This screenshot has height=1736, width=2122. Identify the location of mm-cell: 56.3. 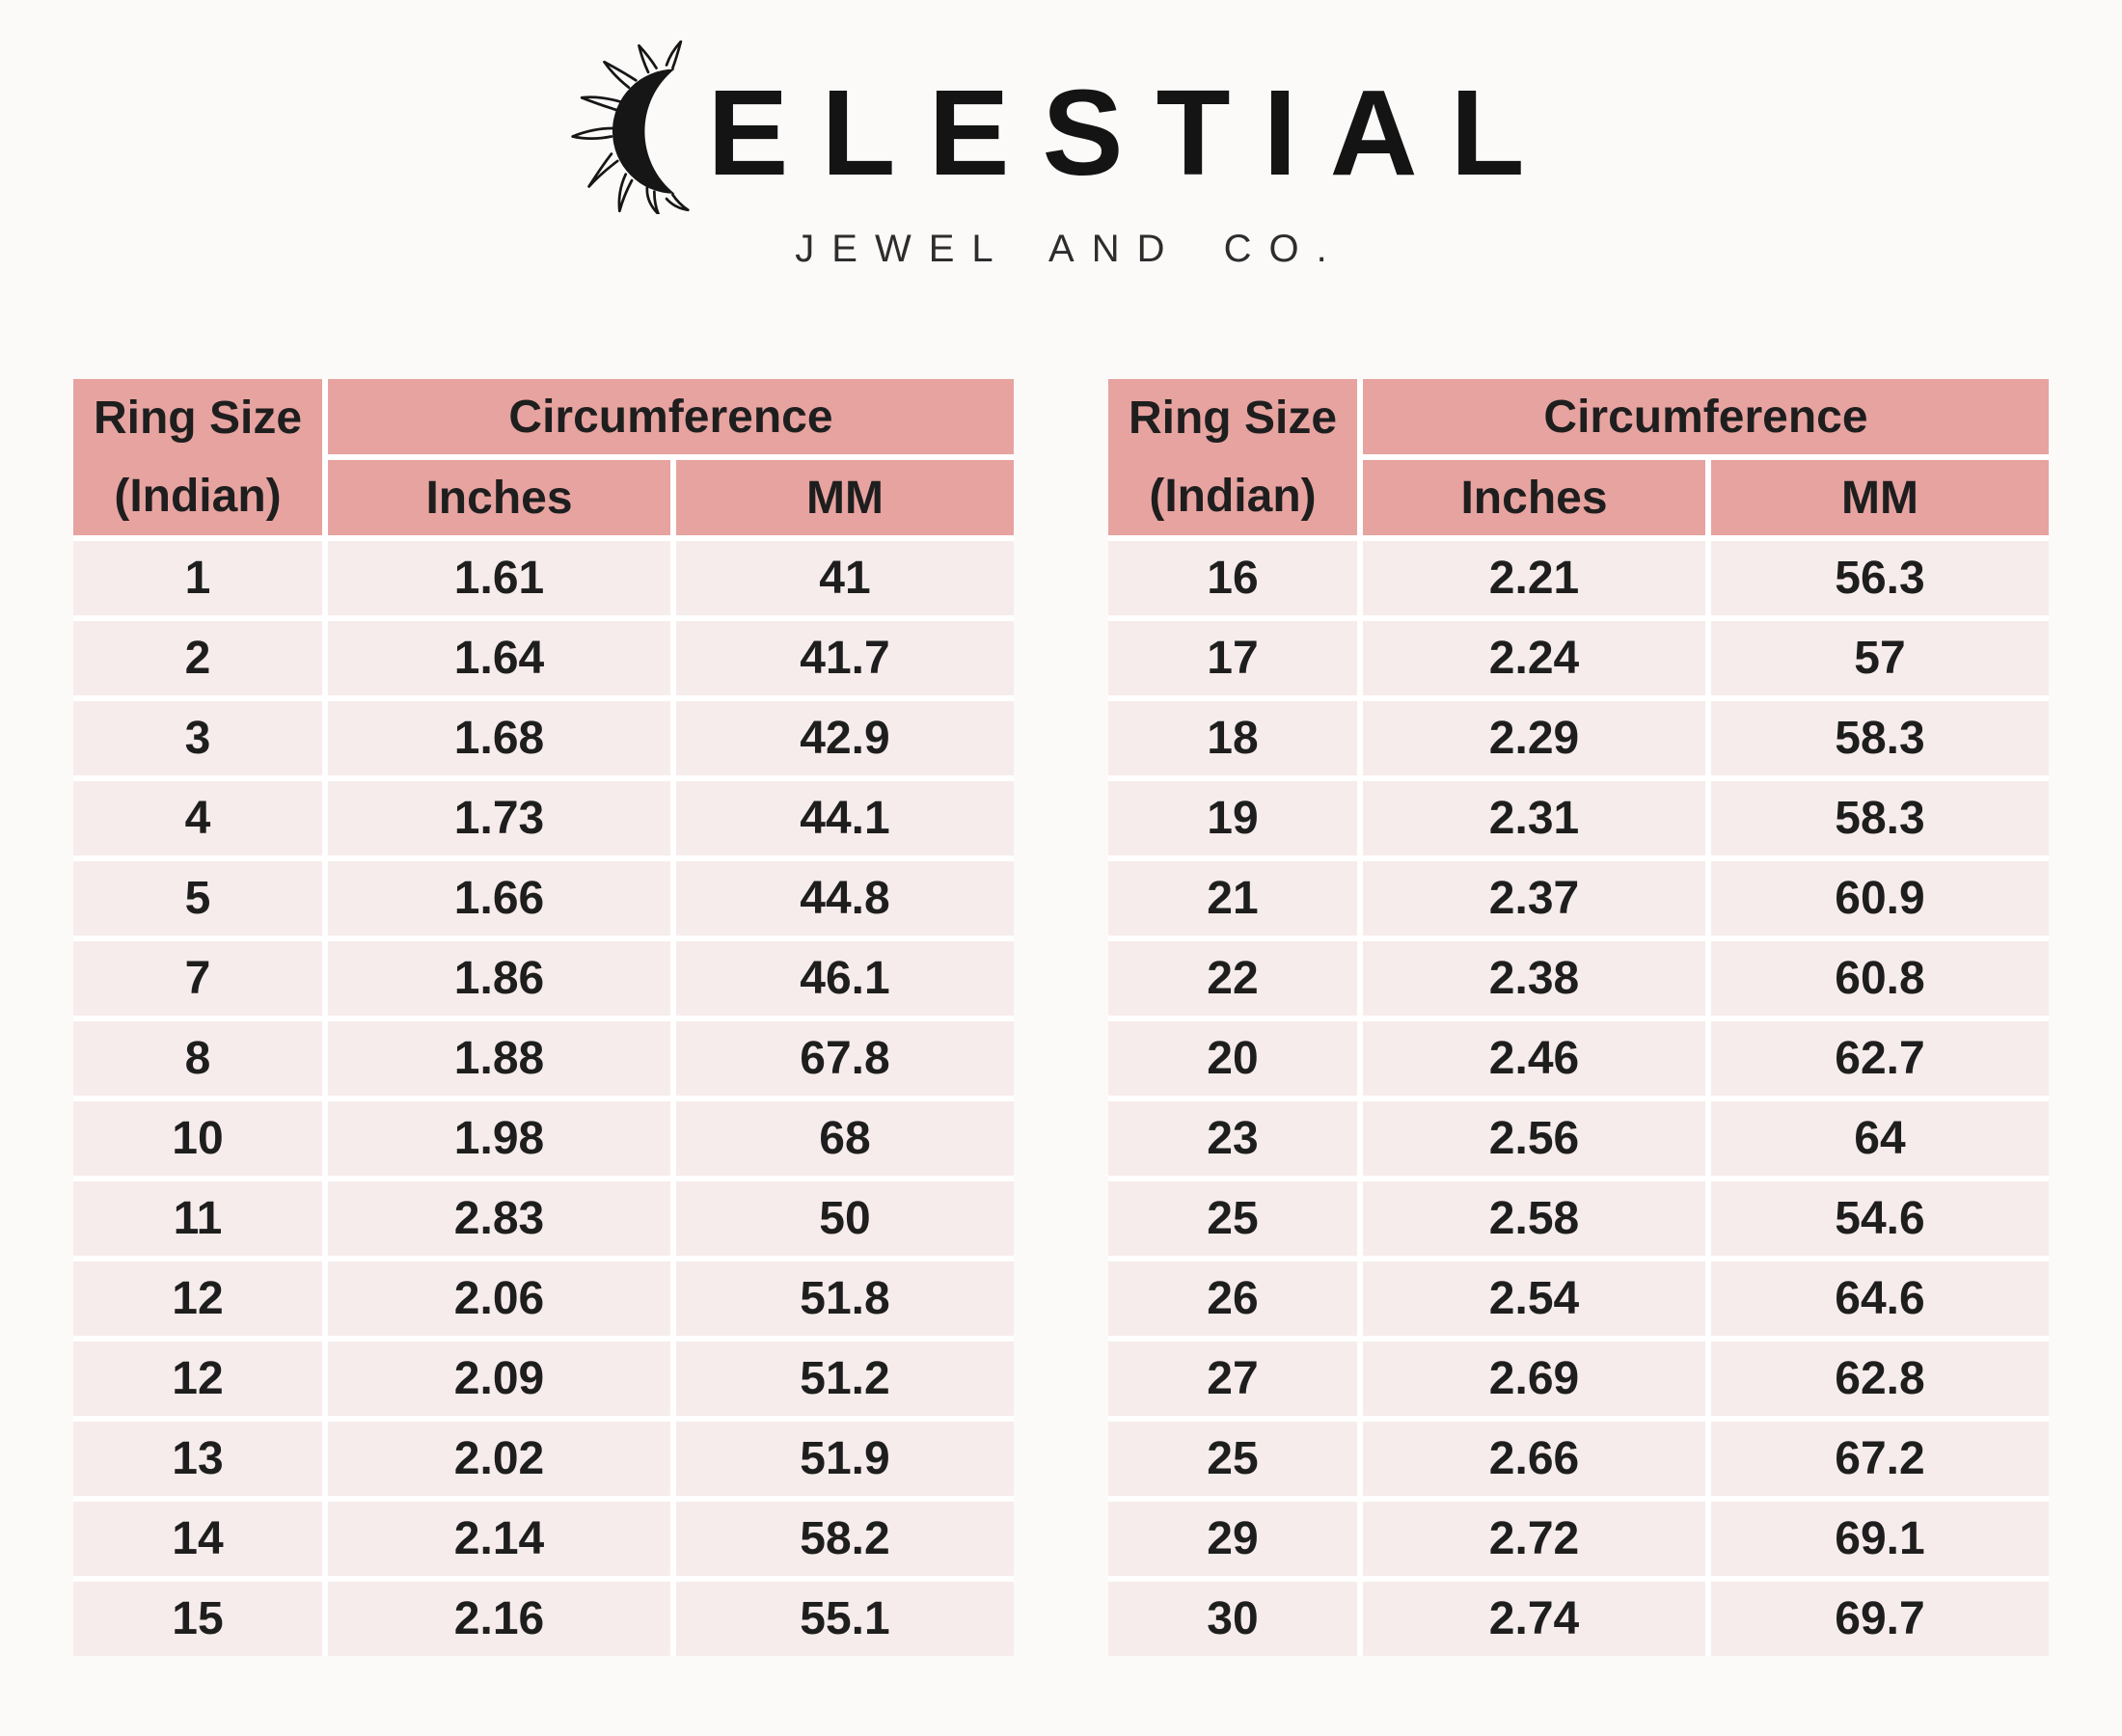
(1880, 578).